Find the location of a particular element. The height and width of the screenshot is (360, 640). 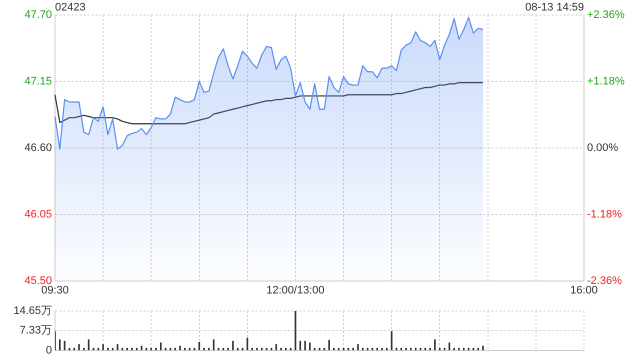

x-tick-label: 16:00 is located at coordinates (584, 290).